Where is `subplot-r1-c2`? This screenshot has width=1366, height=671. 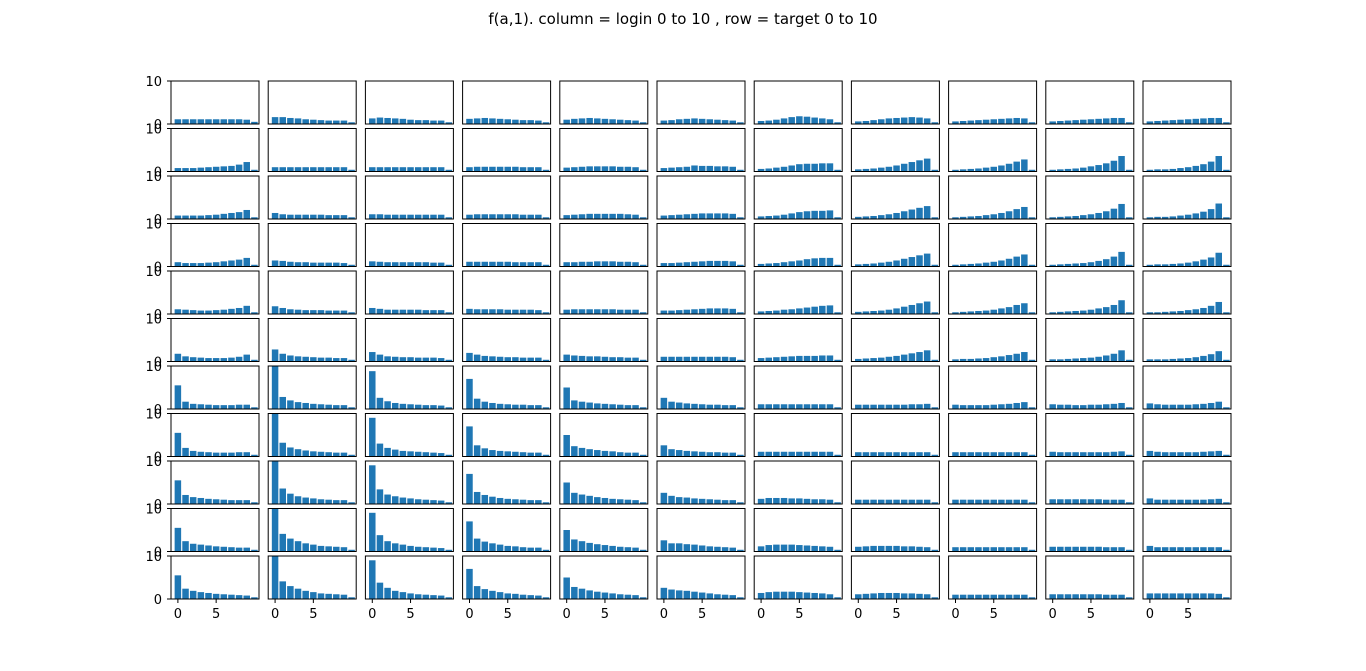 subplot-r1-c2 is located at coordinates (409, 150).